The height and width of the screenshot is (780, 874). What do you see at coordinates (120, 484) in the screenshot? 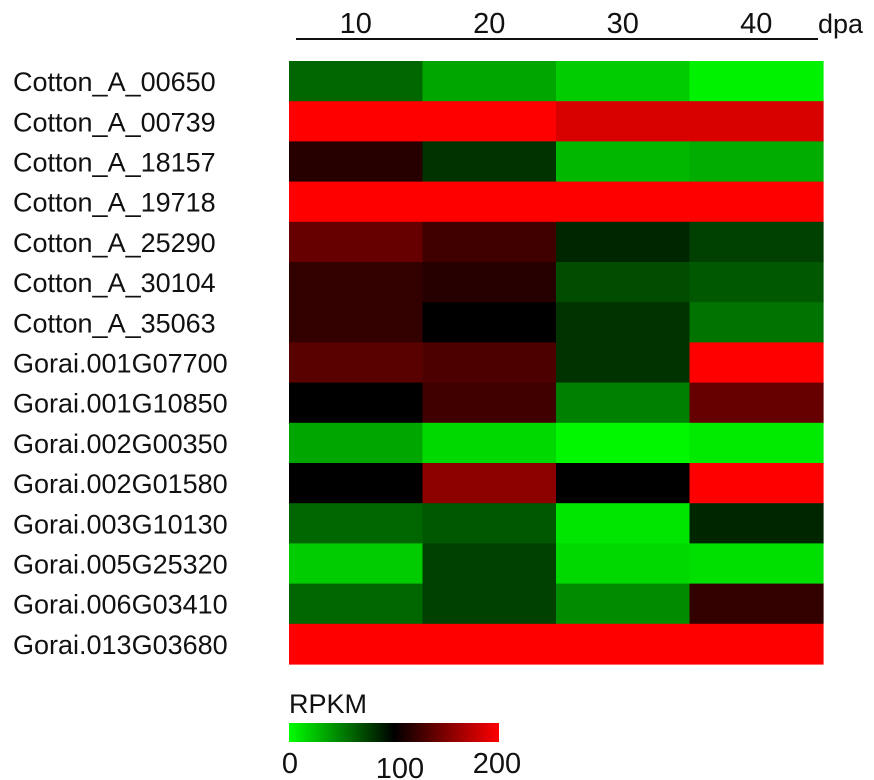
I see `row-label: Gorai.002G01580` at bounding box center [120, 484].